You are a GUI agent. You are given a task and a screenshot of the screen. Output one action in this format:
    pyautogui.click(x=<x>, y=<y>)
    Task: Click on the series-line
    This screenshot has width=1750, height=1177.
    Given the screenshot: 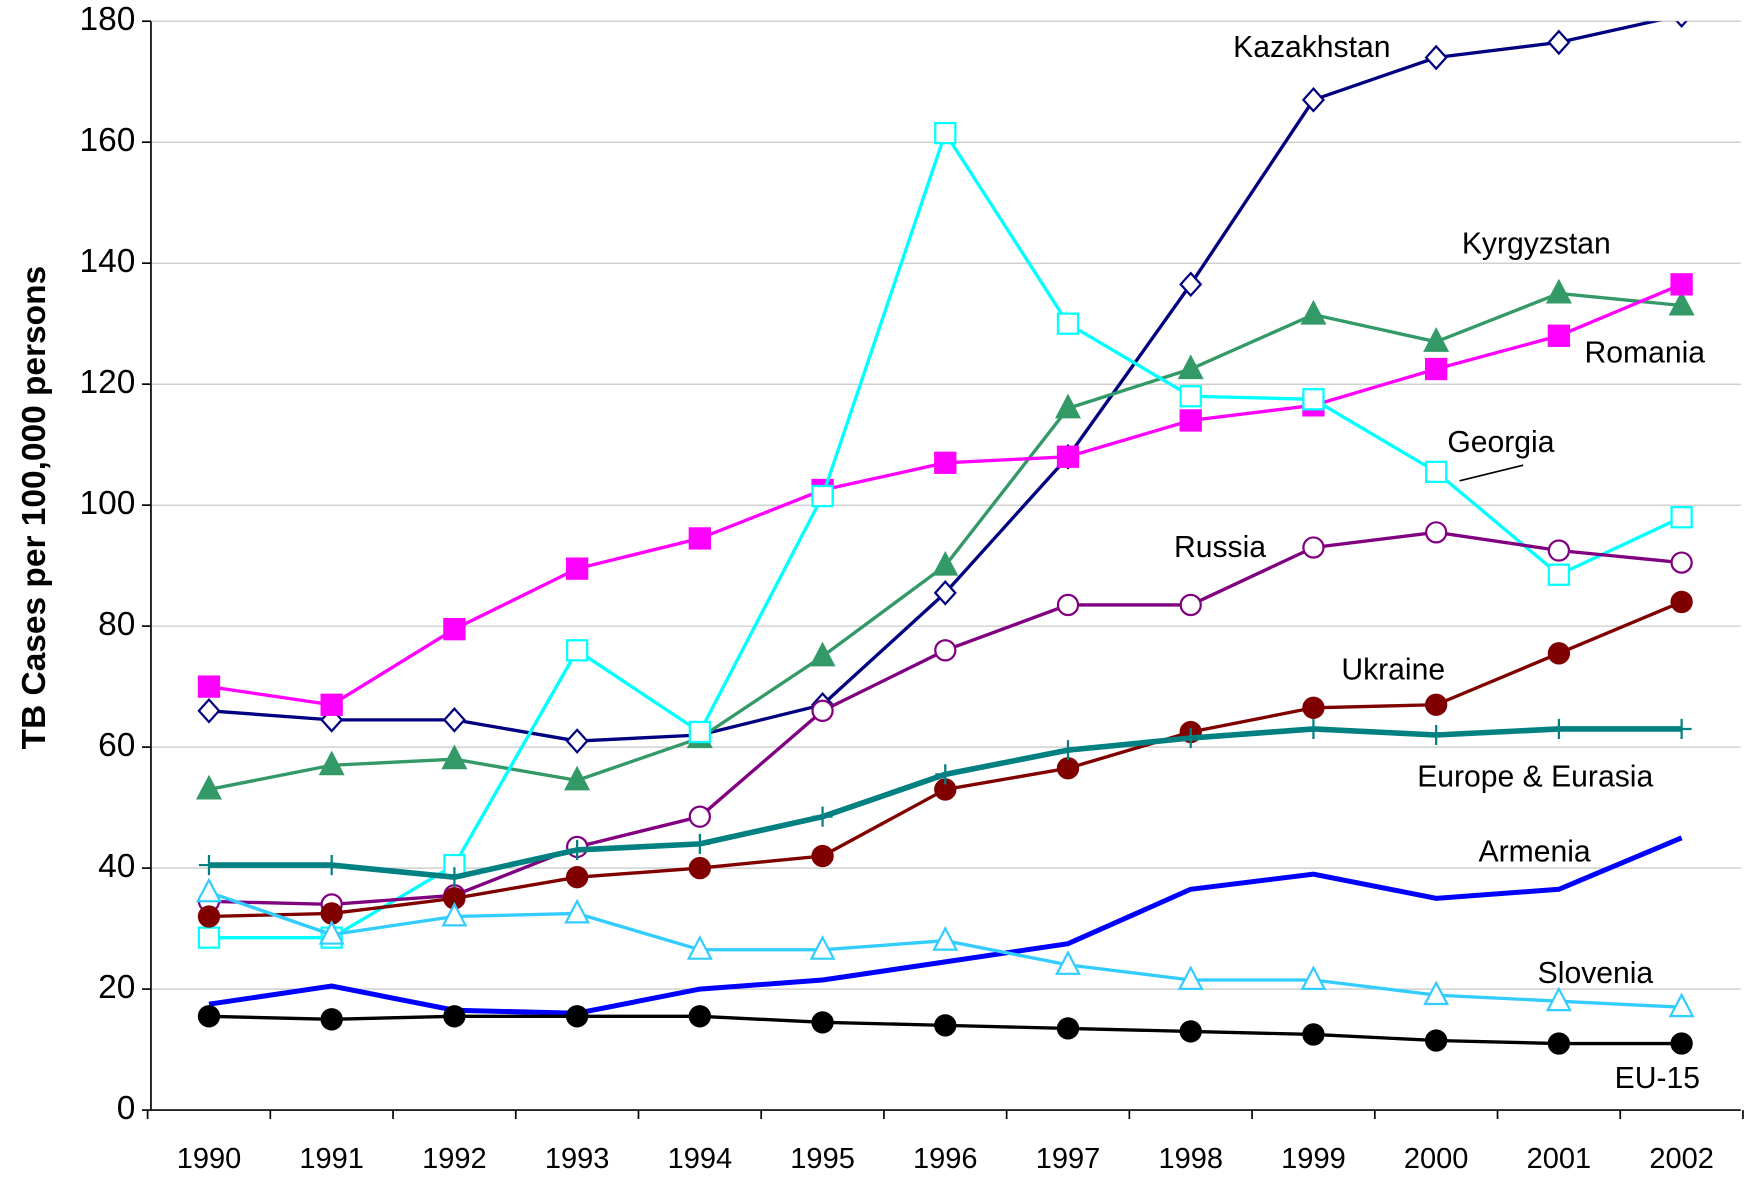 What is the action you would take?
    pyautogui.click(x=945, y=925)
    